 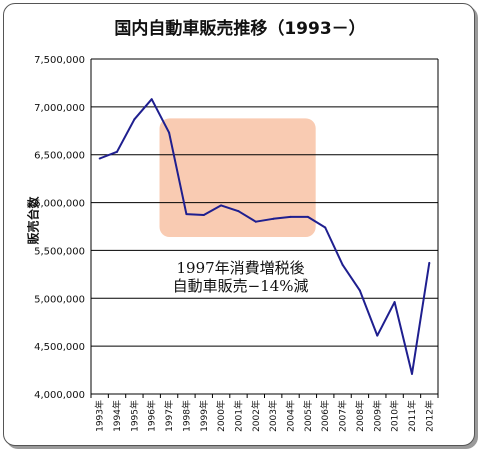 What do you see at coordinates (59, 156) in the screenshot?
I see `y-tick-label: 6,500,000` at bounding box center [59, 156].